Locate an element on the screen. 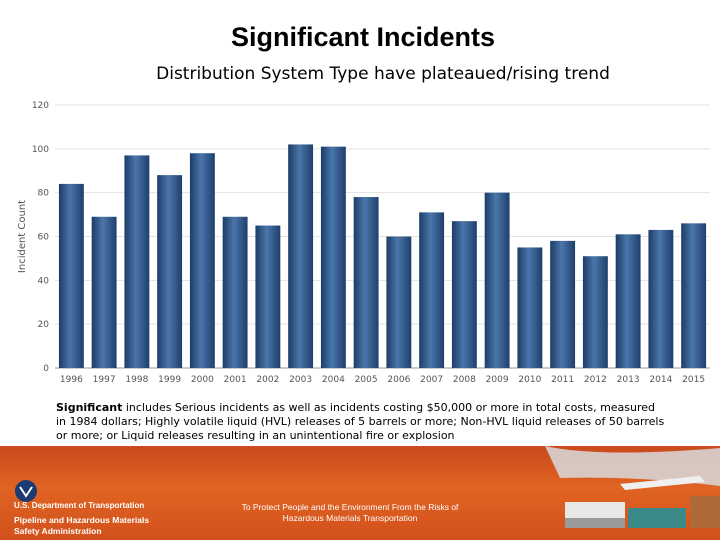 This screenshot has height=540, width=720. y-tick-label: 20 is located at coordinates (44, 325).